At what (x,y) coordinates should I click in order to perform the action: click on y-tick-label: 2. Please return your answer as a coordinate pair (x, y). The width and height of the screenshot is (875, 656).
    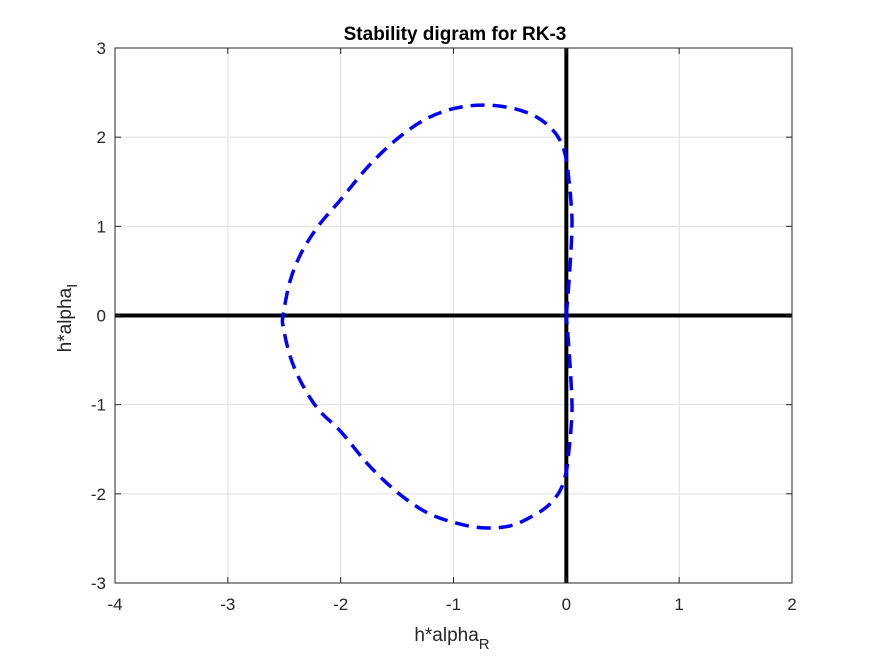
    Looking at the image, I should click on (101, 137).